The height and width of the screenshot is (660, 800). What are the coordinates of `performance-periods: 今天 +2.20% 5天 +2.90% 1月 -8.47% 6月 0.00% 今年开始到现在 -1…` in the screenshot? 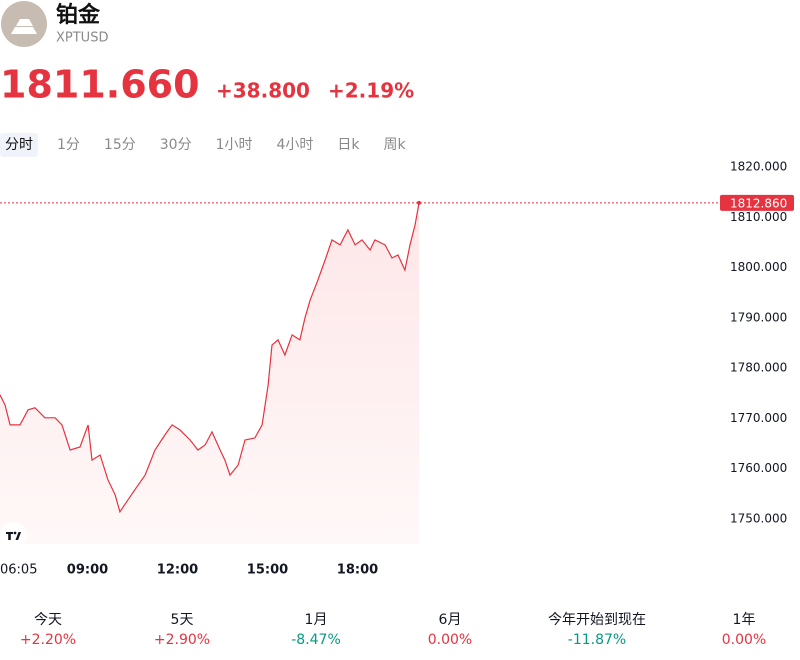 It's located at (393, 630).